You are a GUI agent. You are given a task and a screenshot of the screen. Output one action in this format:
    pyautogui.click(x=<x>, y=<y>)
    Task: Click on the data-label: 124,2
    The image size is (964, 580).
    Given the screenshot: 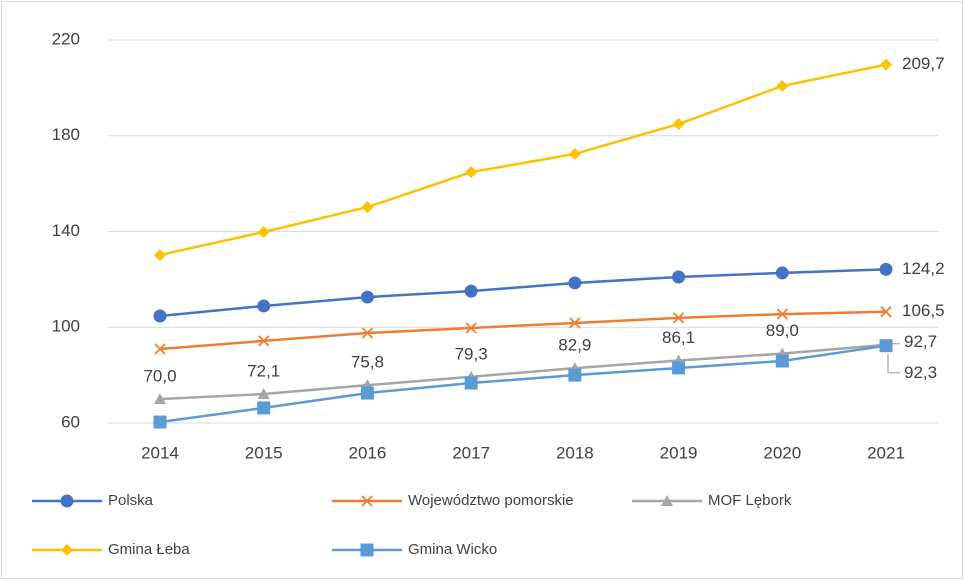 What is the action you would take?
    pyautogui.click(x=923, y=268)
    